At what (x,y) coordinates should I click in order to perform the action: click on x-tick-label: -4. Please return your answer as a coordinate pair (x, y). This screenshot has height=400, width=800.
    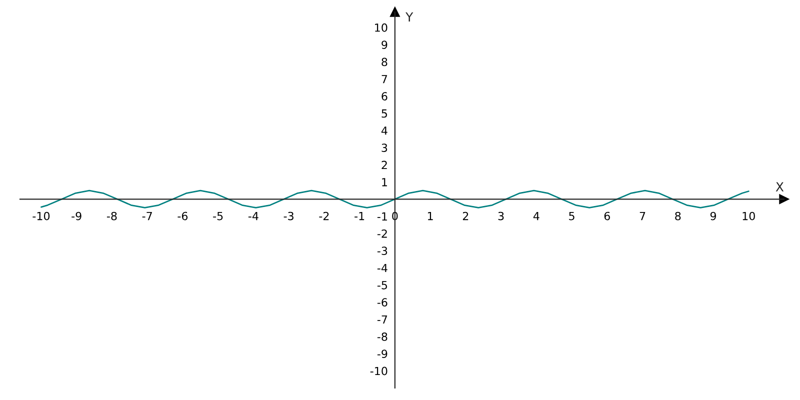
    Looking at the image, I should click on (253, 216).